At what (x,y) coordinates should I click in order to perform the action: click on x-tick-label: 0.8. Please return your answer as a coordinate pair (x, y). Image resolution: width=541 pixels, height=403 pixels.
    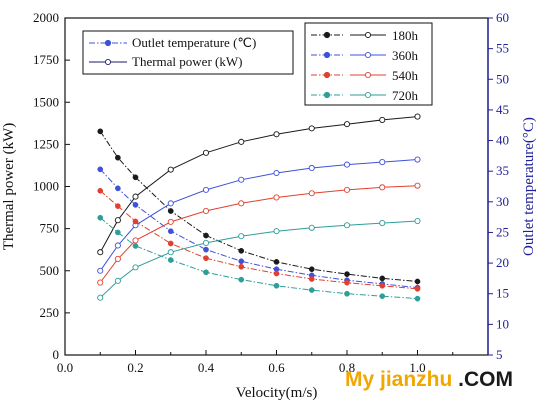
    Looking at the image, I should click on (347, 367).